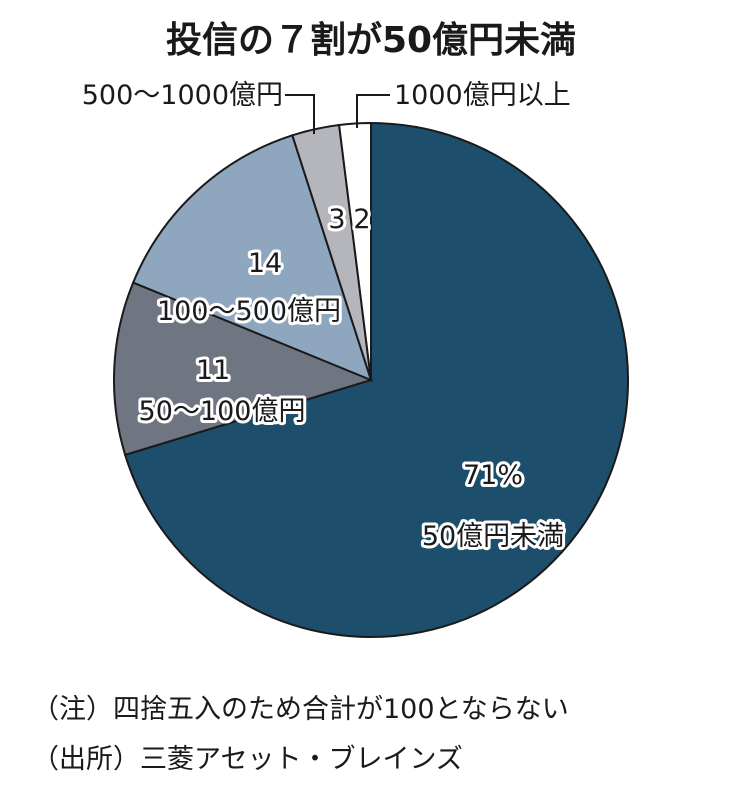  Describe the element at coordinates (265, 263) in the screenshot. I see `slice-value-100-500: 14` at that location.